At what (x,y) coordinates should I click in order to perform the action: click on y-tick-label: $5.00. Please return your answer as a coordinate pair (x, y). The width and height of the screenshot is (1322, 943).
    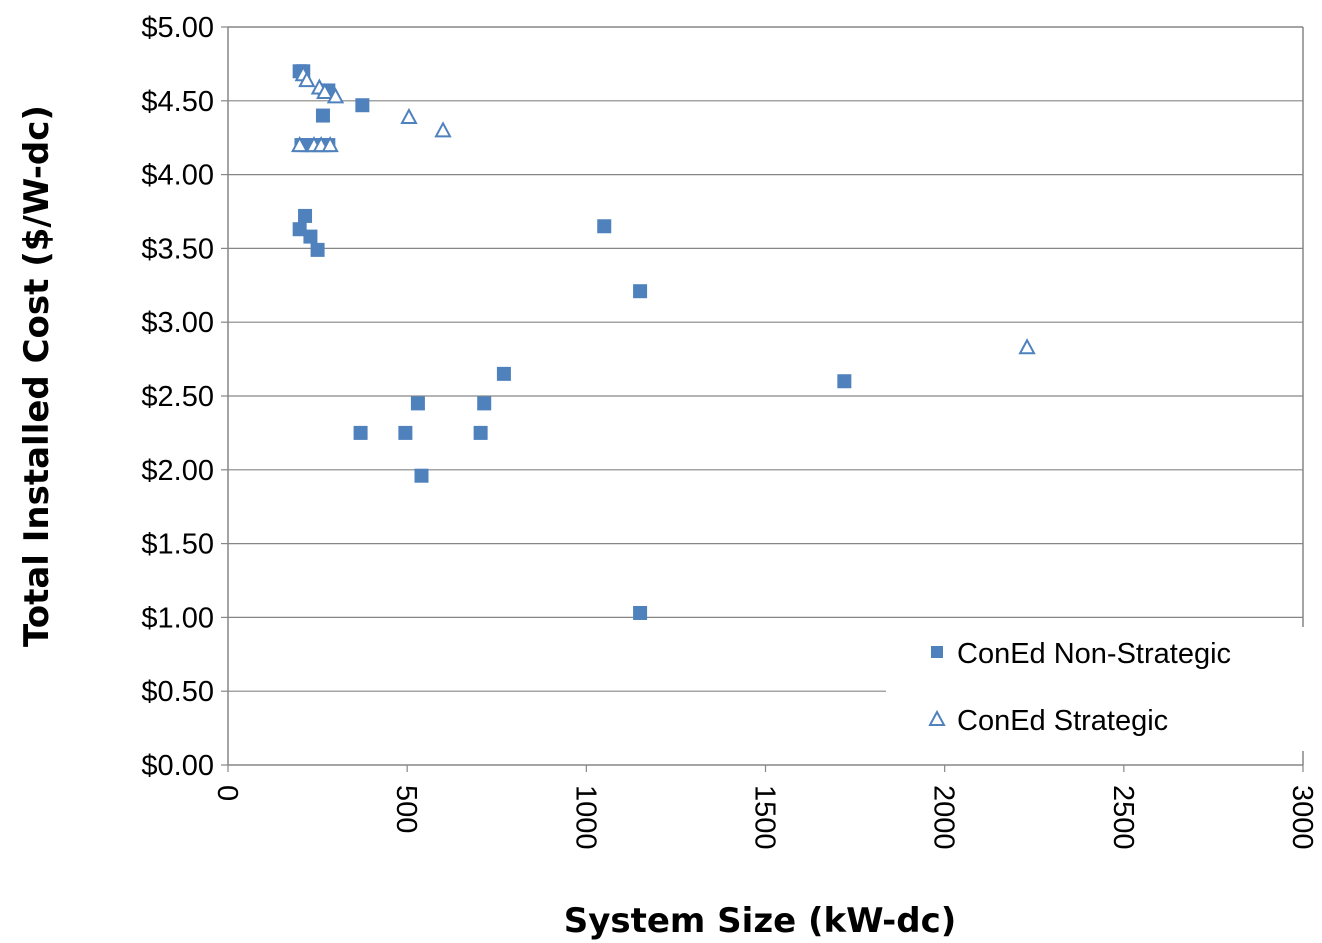
    Looking at the image, I should click on (177, 28).